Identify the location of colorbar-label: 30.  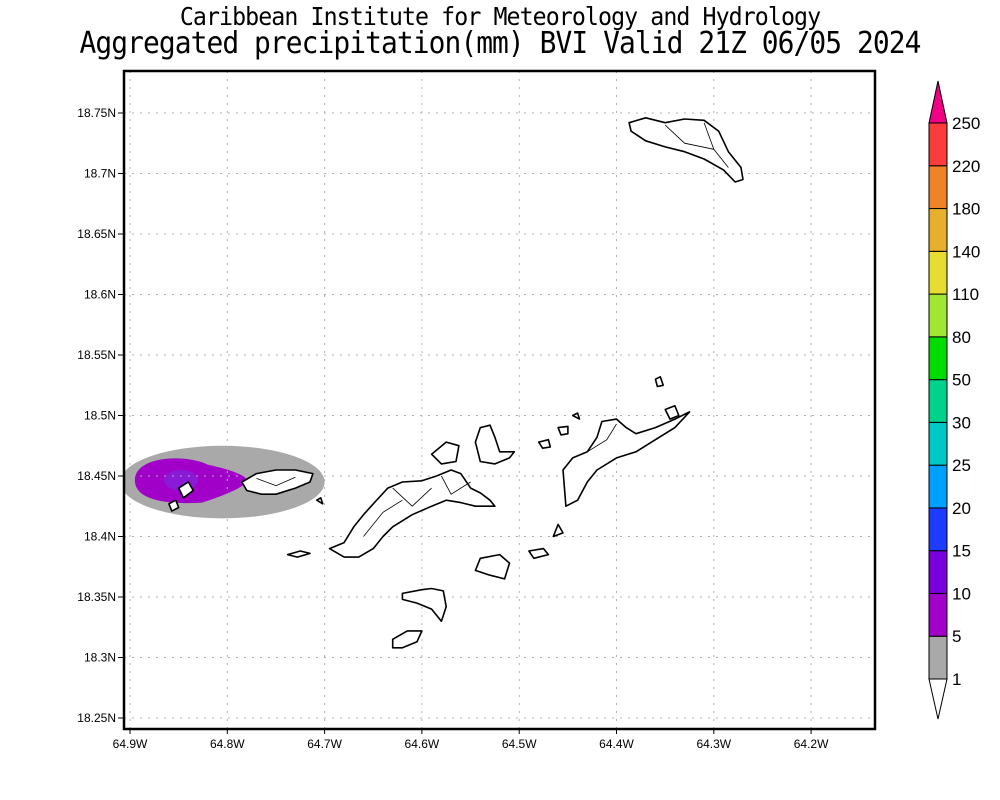
(961, 422).